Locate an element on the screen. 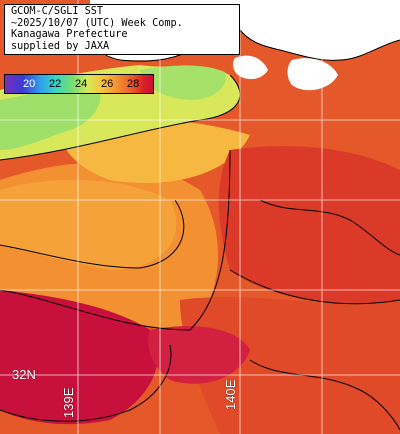  colorbar-tick-label: 24 is located at coordinates (81, 84).